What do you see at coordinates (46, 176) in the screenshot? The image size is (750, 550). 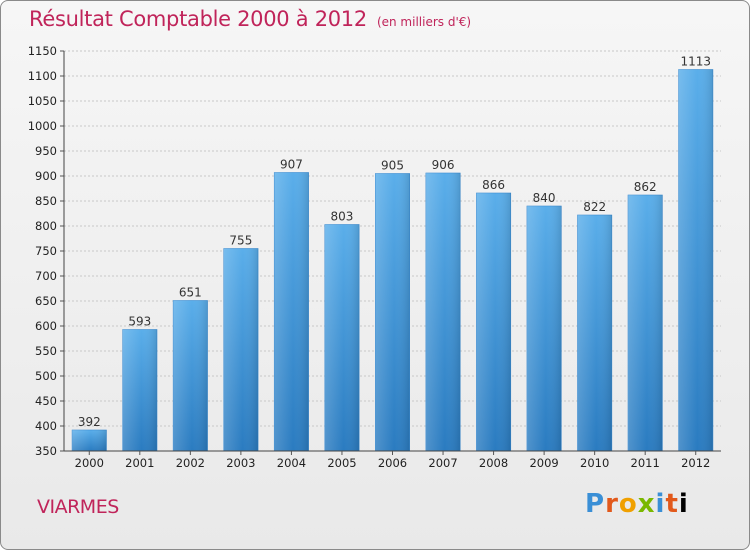 I see `y-tick-label: 900` at bounding box center [46, 176].